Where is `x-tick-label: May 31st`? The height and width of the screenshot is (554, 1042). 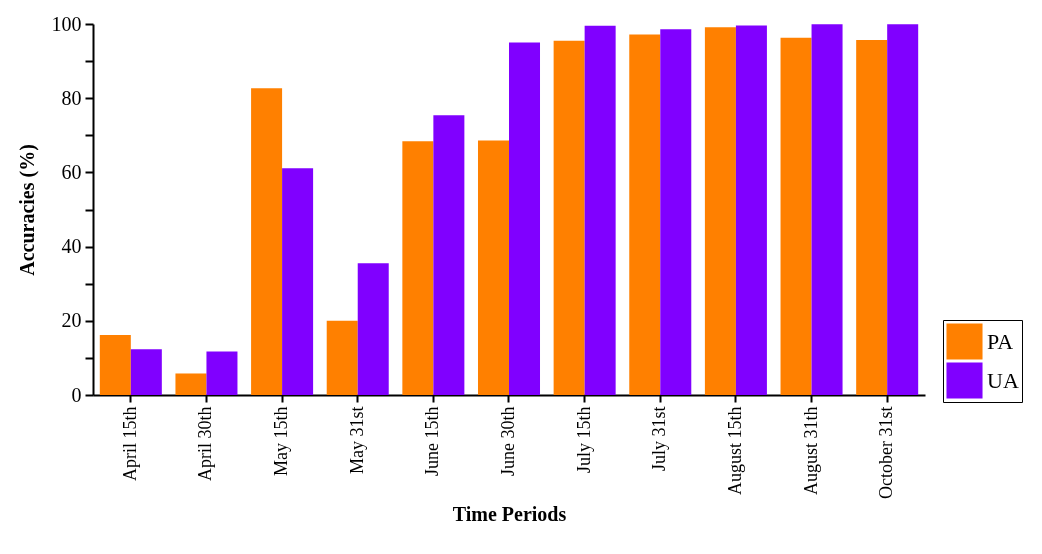
x-tick-label: May 31st is located at coordinates (356, 440).